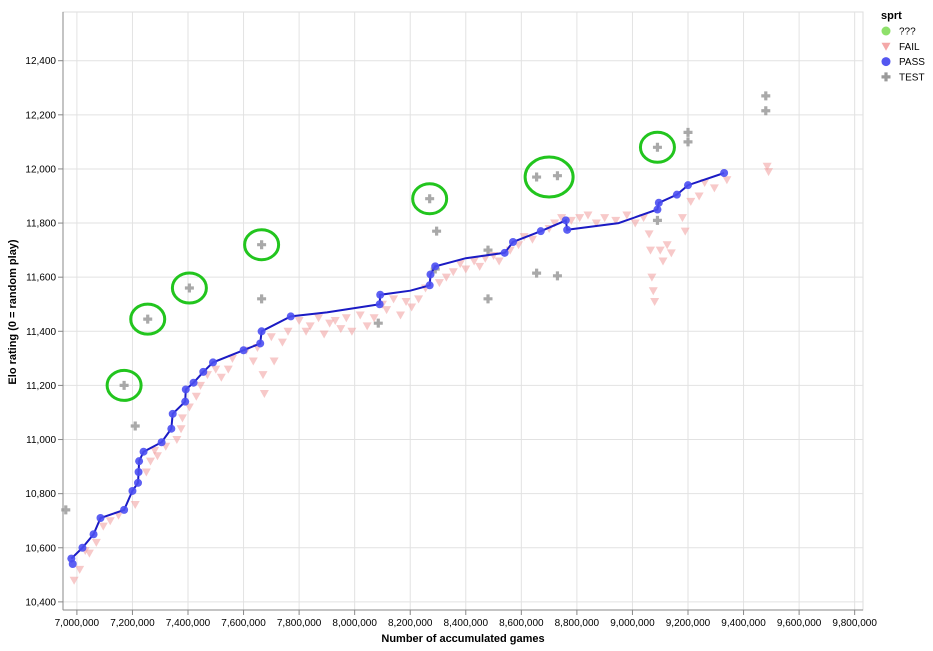 The image size is (933, 651). Describe the element at coordinates (41, 386) in the screenshot. I see `y-tick-label: 11,200` at that location.